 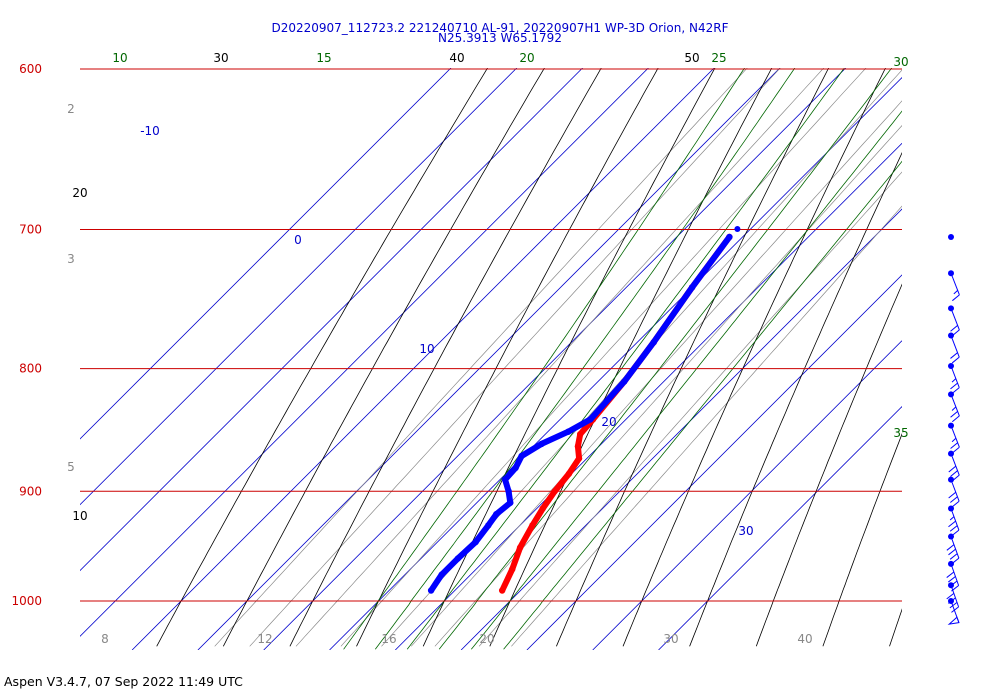 What do you see at coordinates (804, 639) in the screenshot?
I see `mixing-ratio-label: 40` at bounding box center [804, 639].